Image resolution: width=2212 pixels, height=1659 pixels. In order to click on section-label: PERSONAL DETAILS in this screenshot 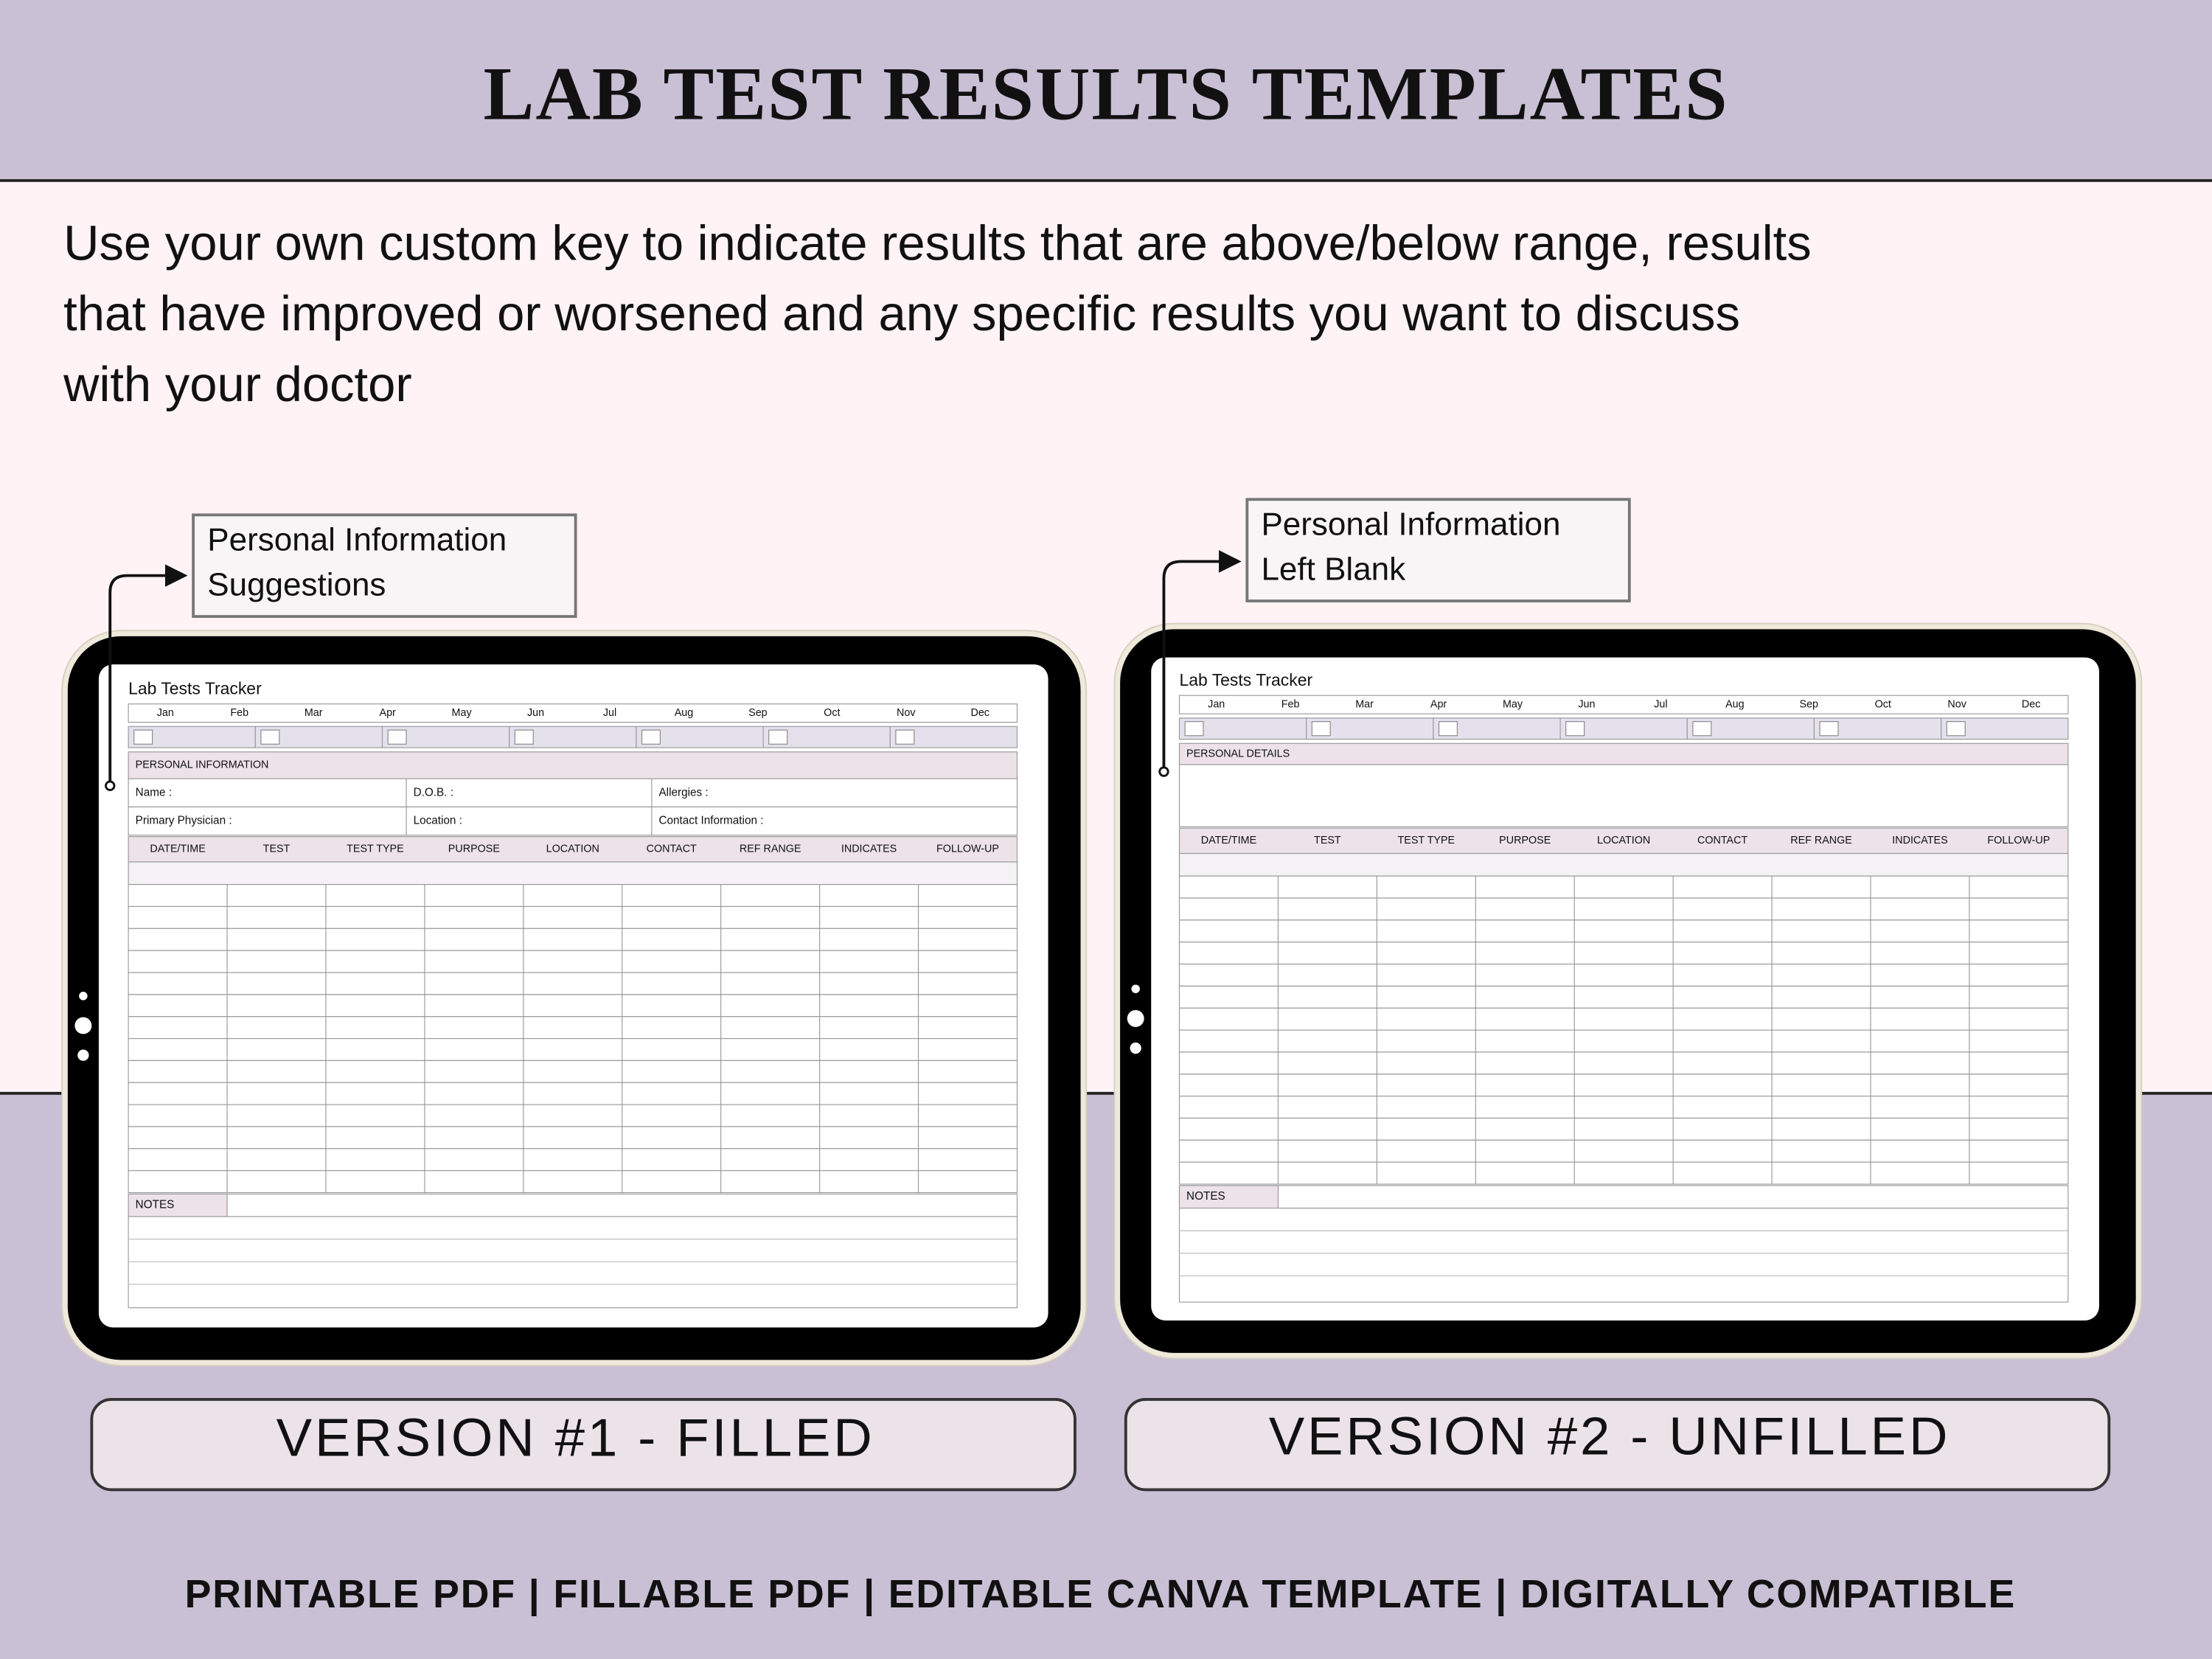, I will do `click(1238, 753)`.